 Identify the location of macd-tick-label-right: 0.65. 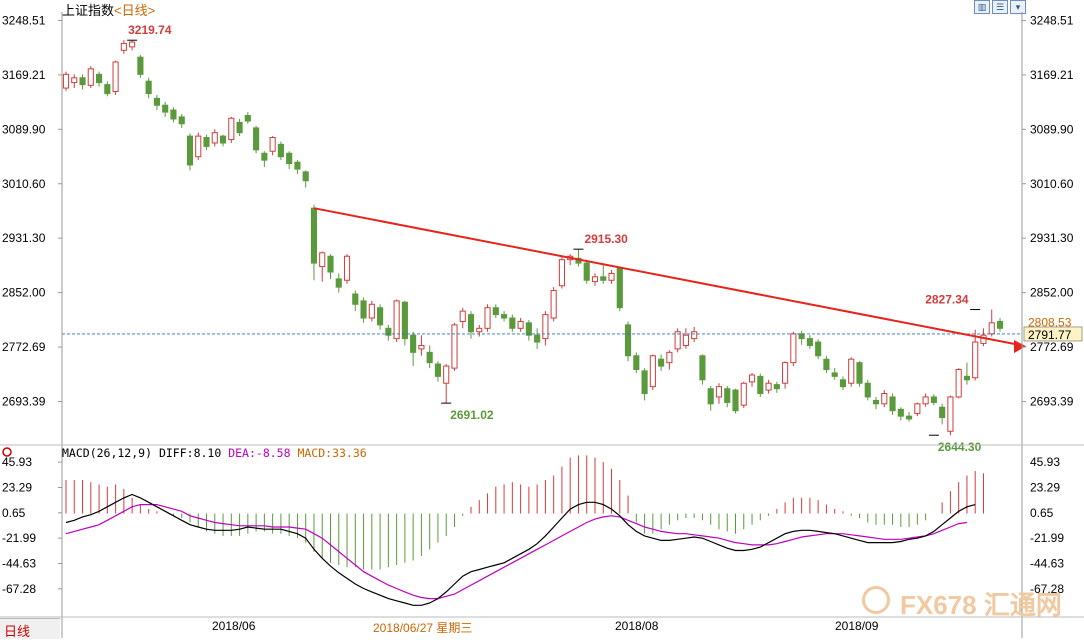
(1042, 513).